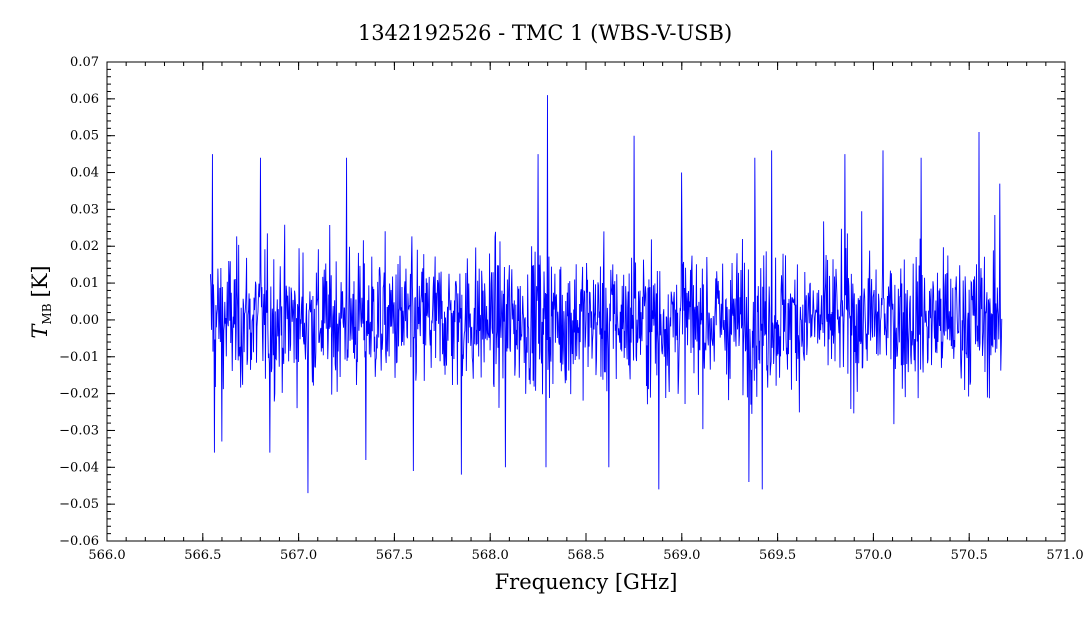  Describe the element at coordinates (84, 283) in the screenshot. I see `y-tick-label: 0.01` at that location.